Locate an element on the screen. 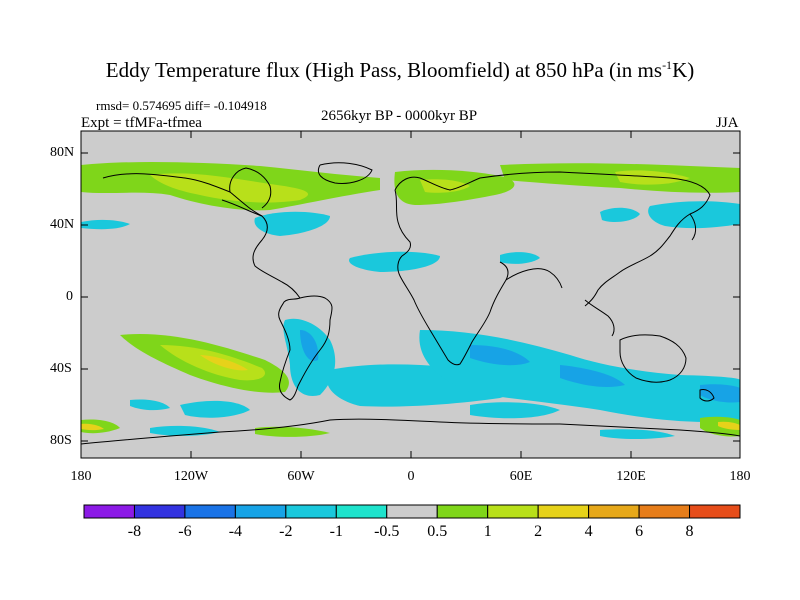 The width and height of the screenshot is (800, 600). lon-label-120w: 120W is located at coordinates (191, 476).